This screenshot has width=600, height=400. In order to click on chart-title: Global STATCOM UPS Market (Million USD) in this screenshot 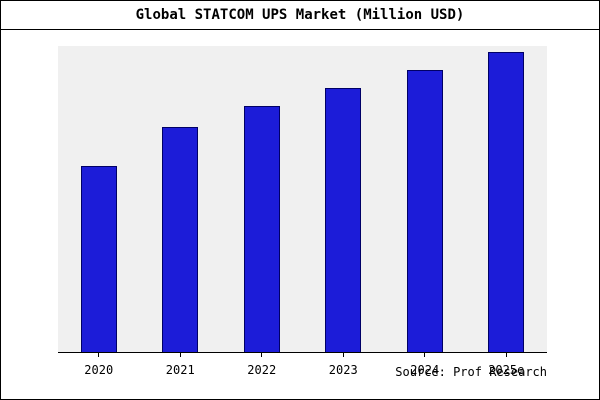, I will do `click(300, 15)`.